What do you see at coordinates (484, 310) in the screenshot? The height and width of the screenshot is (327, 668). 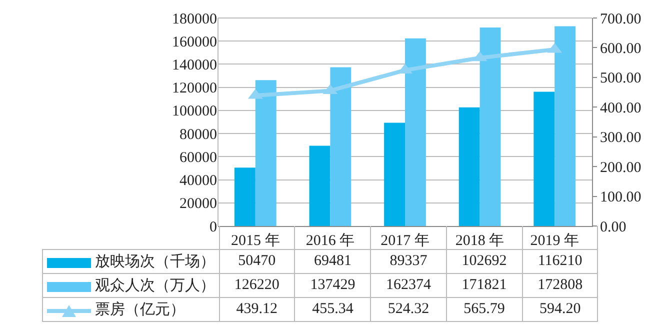 I see `data-label: 565.79` at bounding box center [484, 310].